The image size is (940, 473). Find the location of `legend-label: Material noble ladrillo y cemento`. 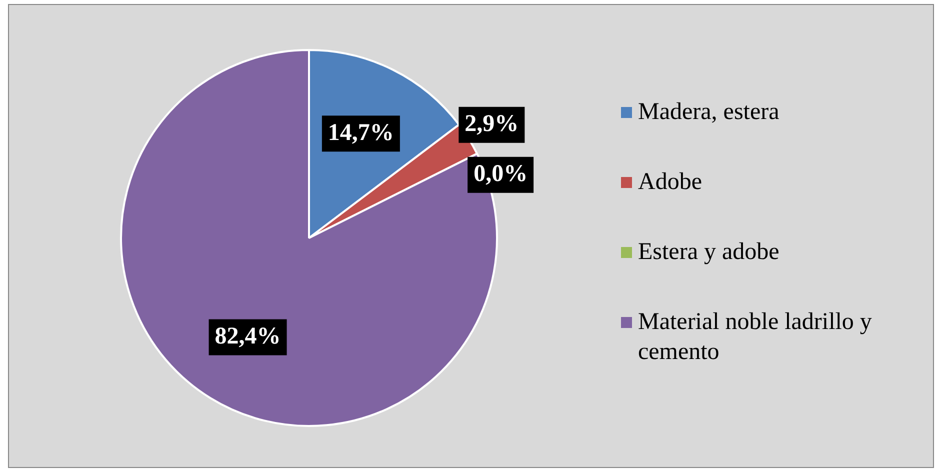

legend-label: Material noble ladrillo y cemento is located at coordinates (755, 337).